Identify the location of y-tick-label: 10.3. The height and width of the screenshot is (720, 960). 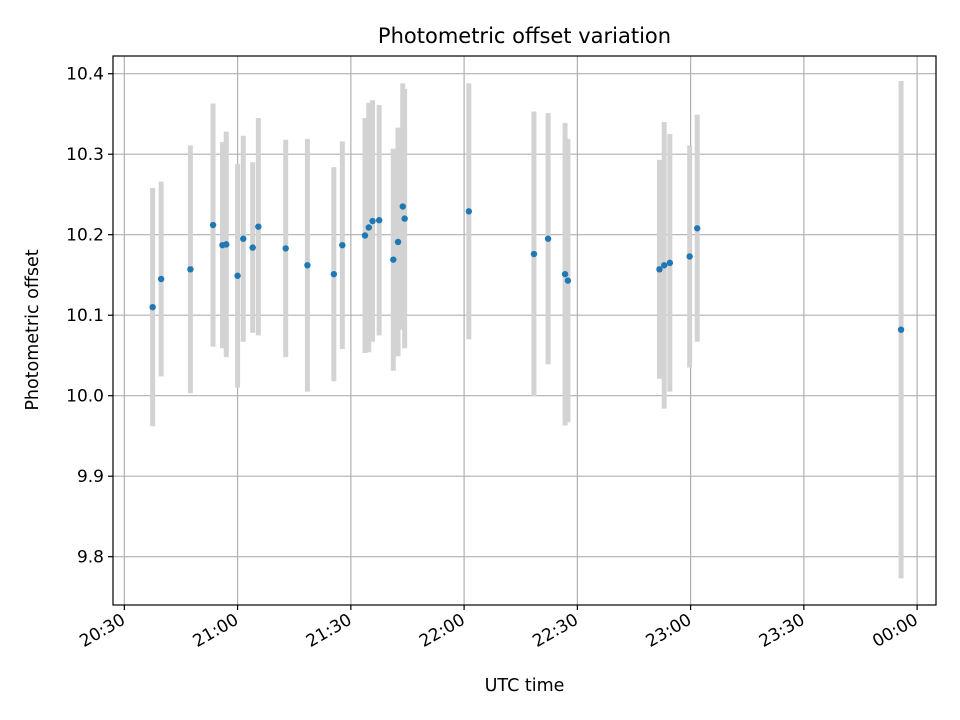
(85, 155).